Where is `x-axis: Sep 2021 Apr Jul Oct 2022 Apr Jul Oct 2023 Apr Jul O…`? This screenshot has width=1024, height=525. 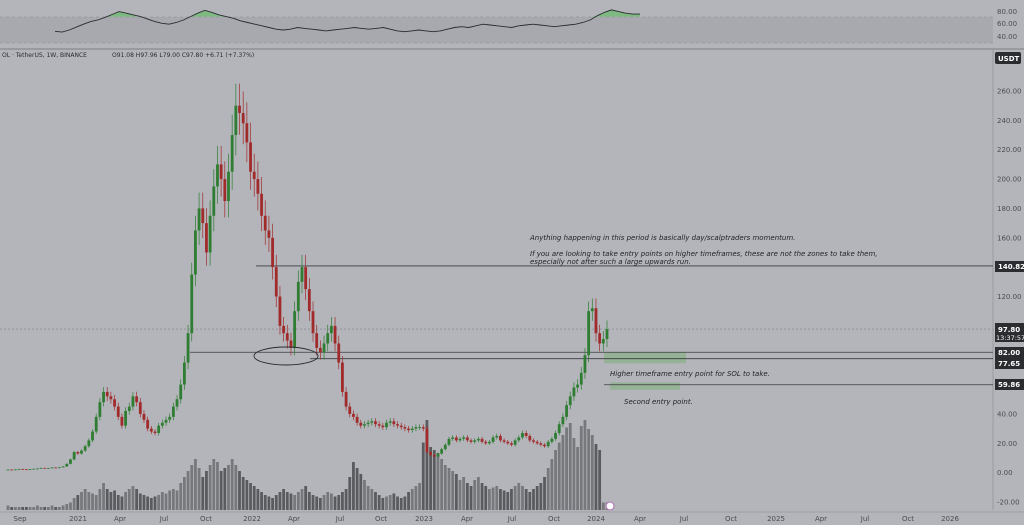 x-axis: Sep 2021 Apr Jul Oct 2022 Apr Jul Oct 2023 Apr Jul O… is located at coordinates (486, 519).